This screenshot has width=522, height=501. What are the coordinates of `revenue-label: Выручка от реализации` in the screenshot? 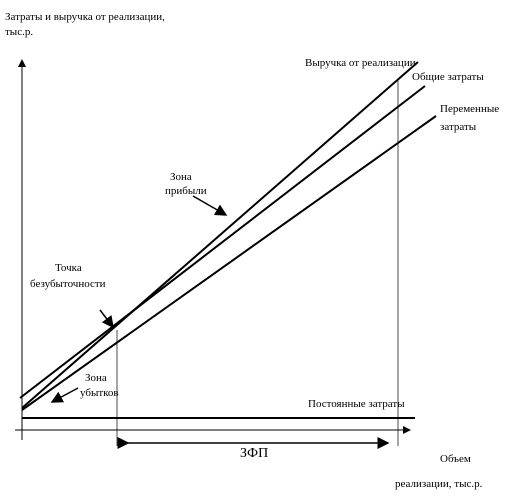 It's located at (360, 63).